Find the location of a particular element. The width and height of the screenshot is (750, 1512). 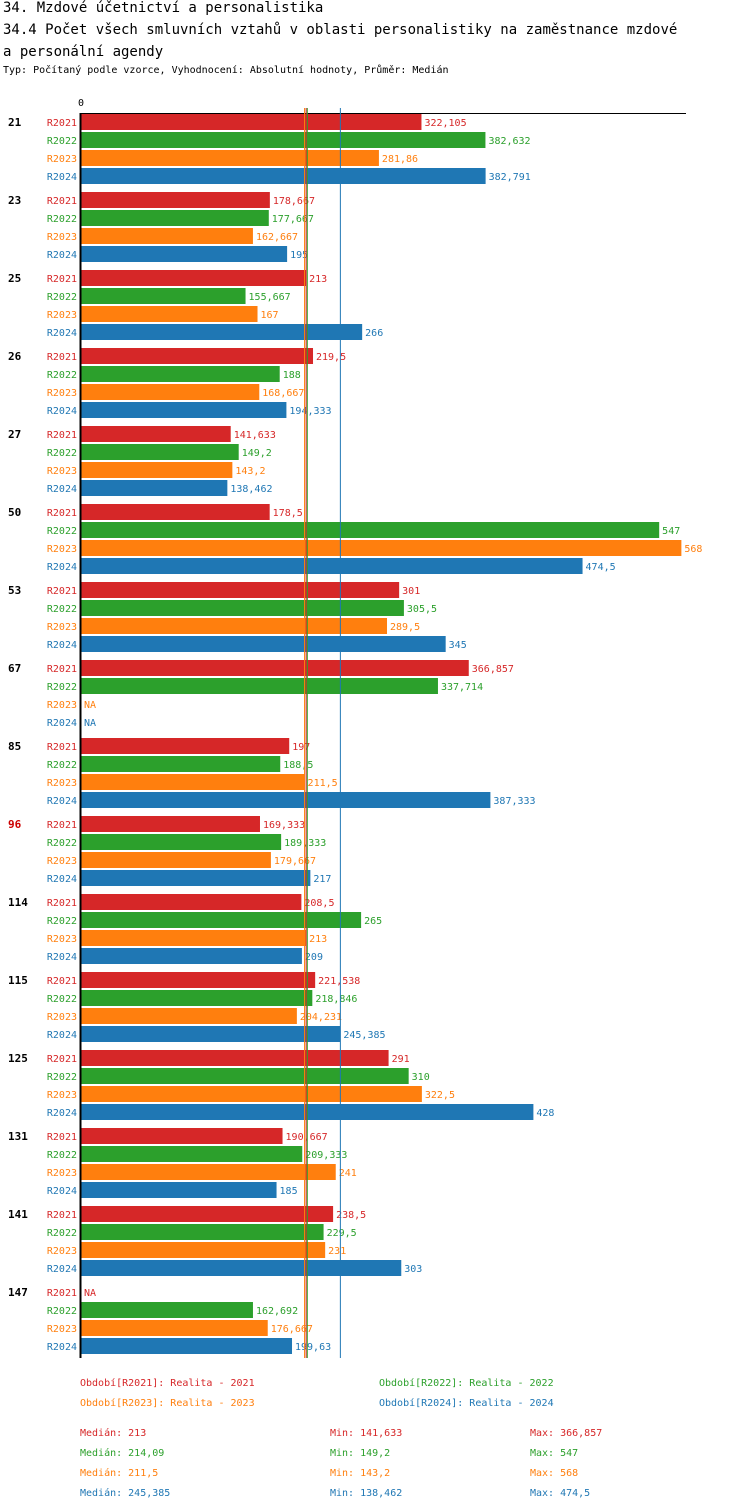

legend-r2022: Období[R2022]: Realita - 2022 is located at coordinates (466, 1383).